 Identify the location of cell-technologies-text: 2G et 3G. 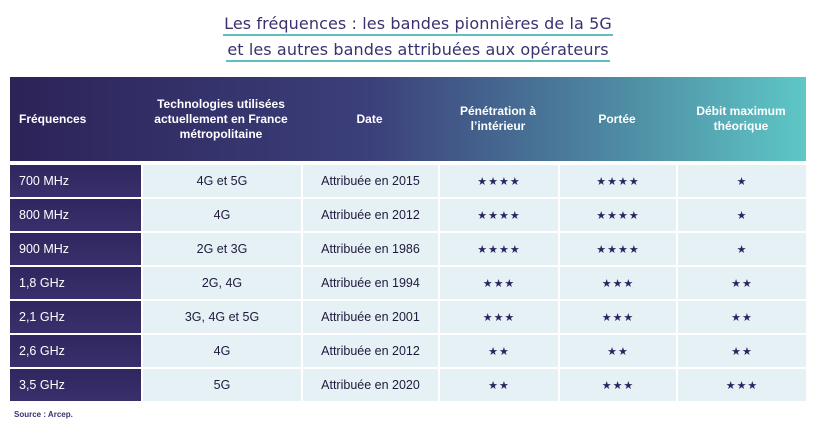
(222, 249).